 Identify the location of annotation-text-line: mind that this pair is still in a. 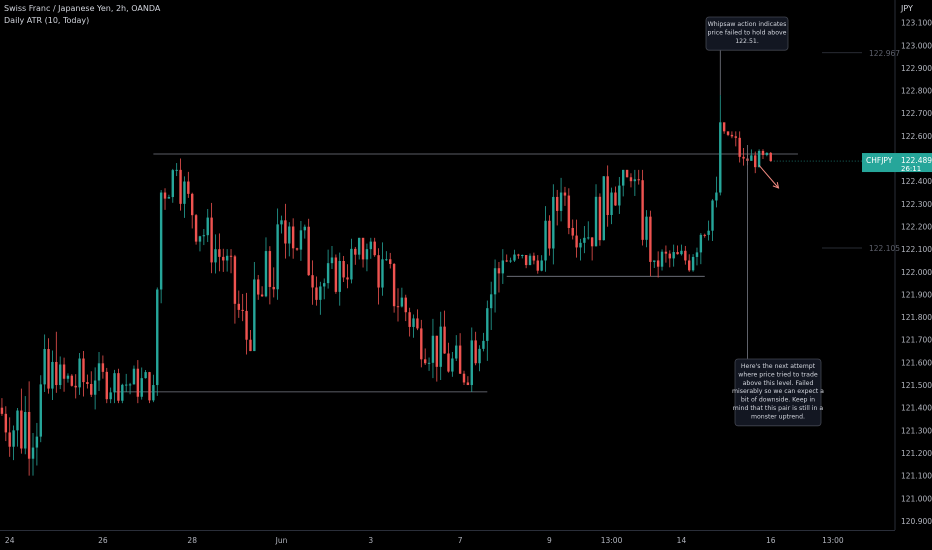
(778, 408).